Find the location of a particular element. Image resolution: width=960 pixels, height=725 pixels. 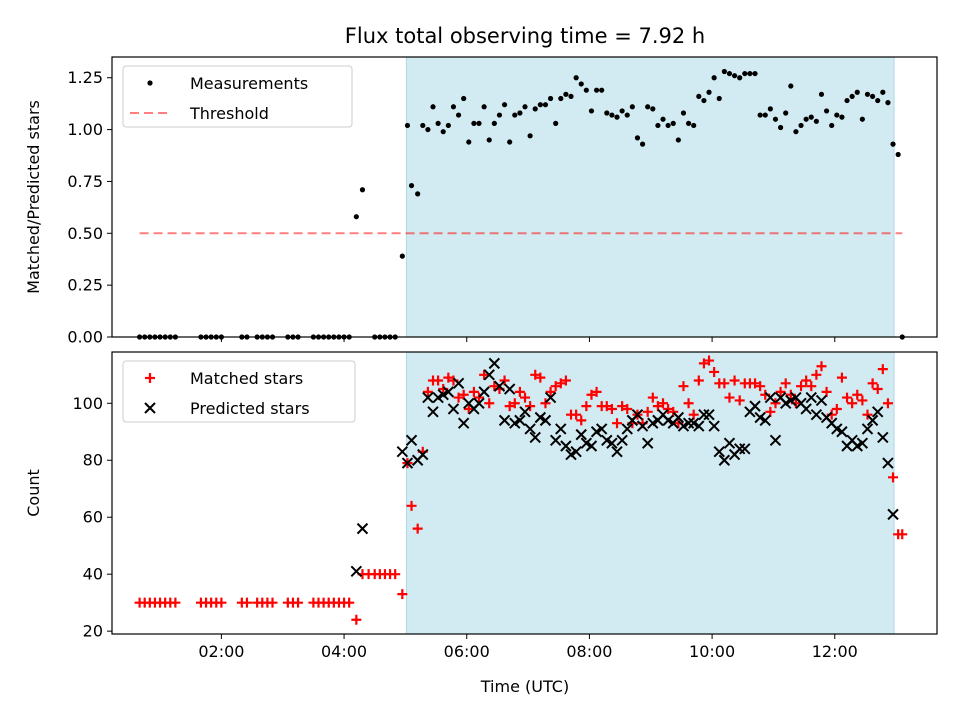

bottom-y-axis-label: Count is located at coordinates (33, 493).